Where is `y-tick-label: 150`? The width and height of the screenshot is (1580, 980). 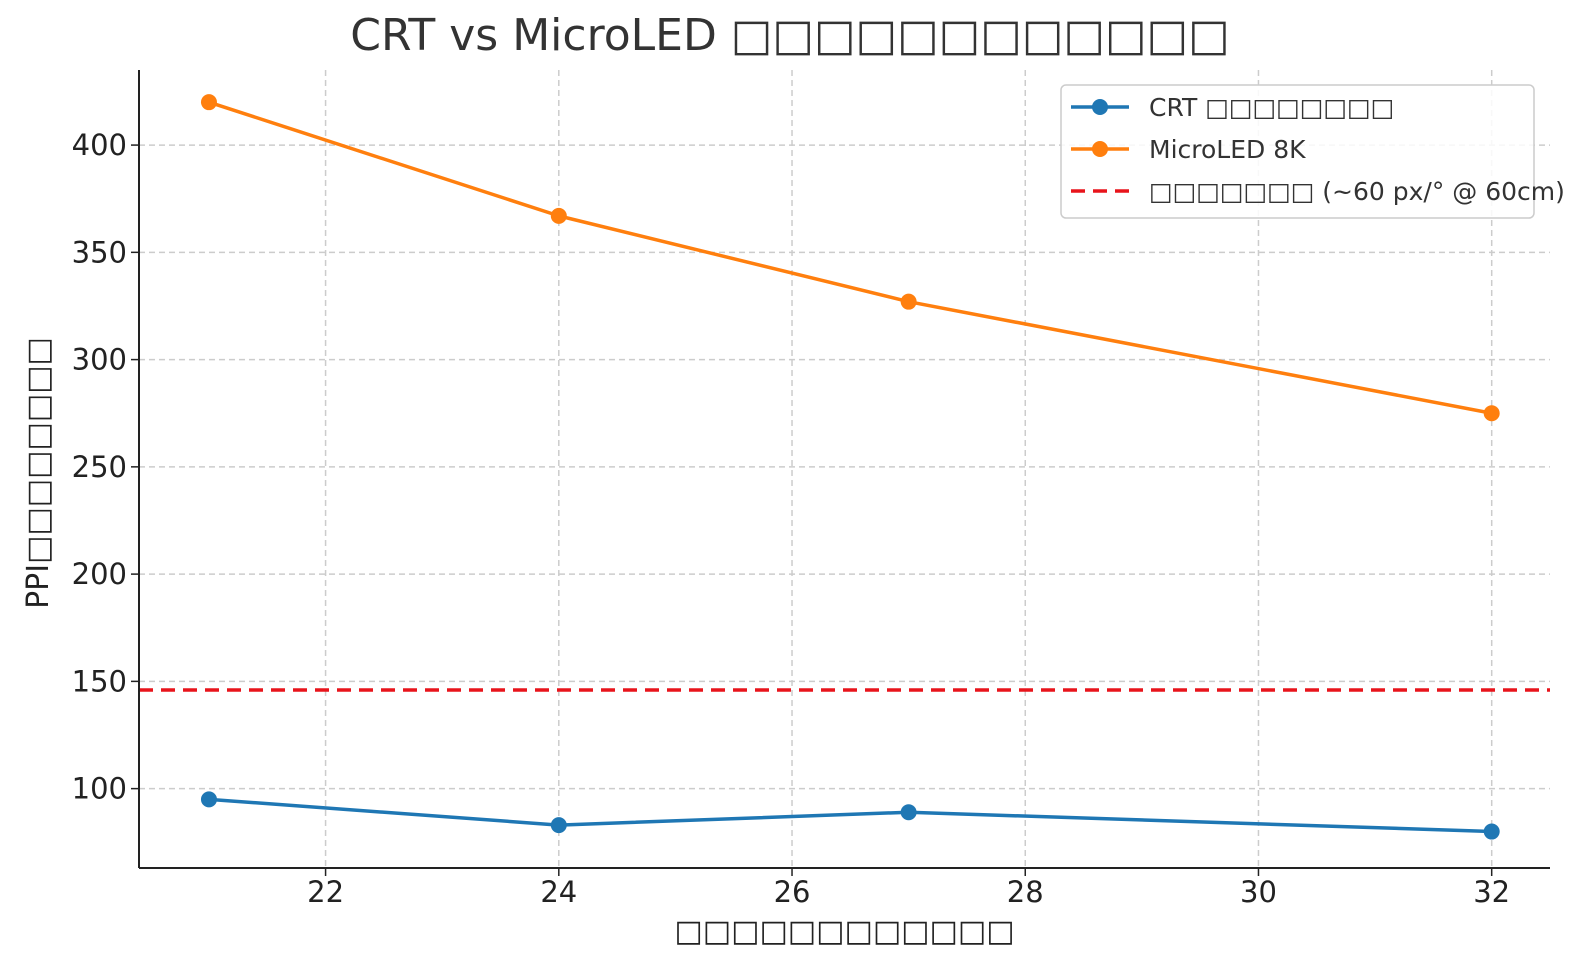 y-tick-label: 150 is located at coordinates (99, 681).